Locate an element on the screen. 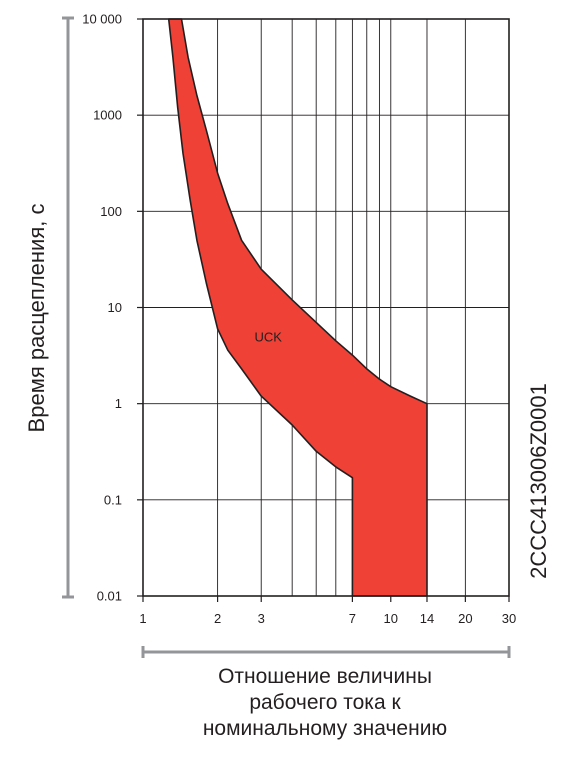 This screenshot has width=572, height=763. x-tick-label-6: 20 is located at coordinates (465, 618).